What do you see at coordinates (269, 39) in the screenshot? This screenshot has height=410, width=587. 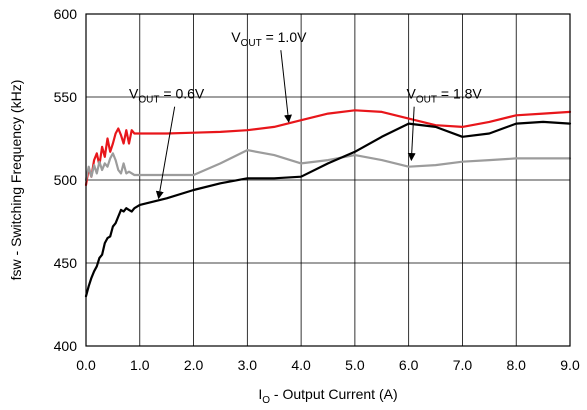 I see `annotation-label-0: VOUT = 1.0V` at bounding box center [269, 39].